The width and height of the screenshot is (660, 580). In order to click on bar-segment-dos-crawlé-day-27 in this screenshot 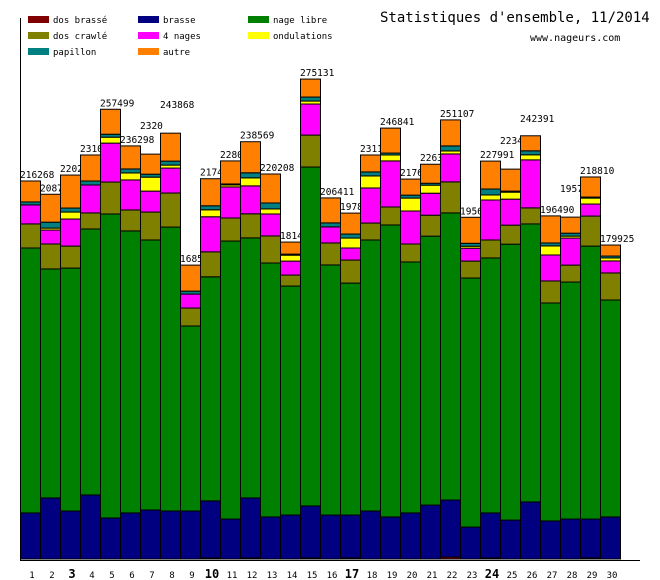, I will do `click(550, 292)`.